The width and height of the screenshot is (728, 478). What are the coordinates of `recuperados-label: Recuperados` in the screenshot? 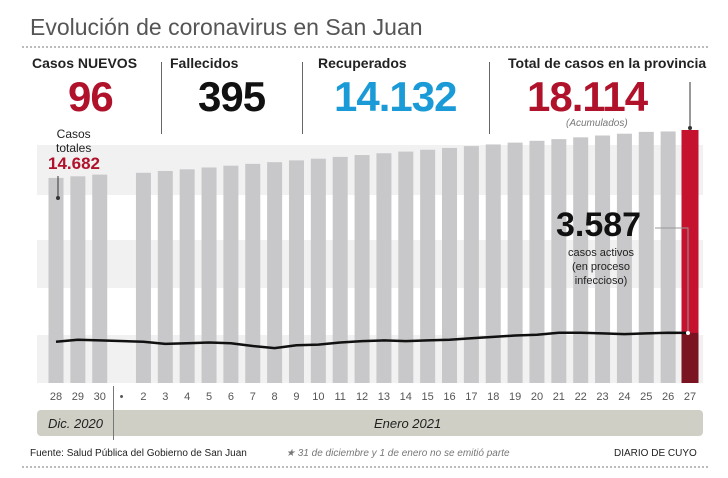 It's located at (362, 63).